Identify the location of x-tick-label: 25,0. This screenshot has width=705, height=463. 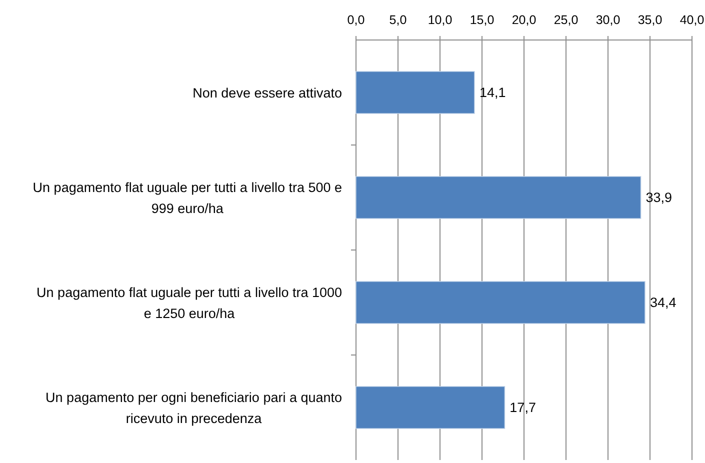
(566, 20).